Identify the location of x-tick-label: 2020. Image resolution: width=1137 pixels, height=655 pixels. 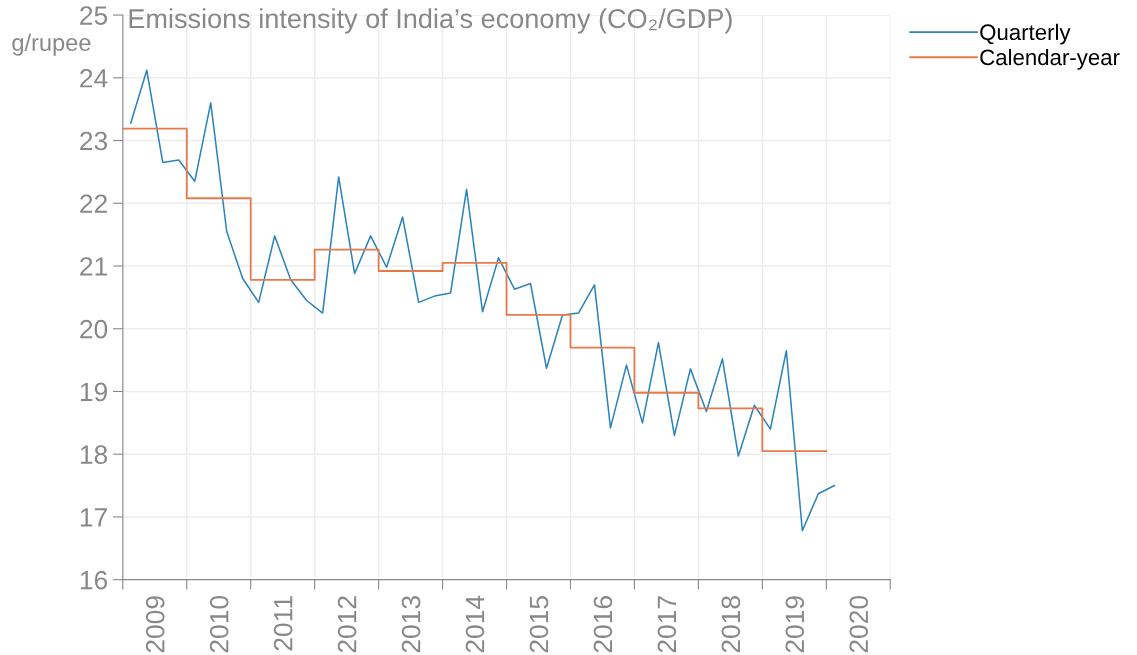
(859, 624).